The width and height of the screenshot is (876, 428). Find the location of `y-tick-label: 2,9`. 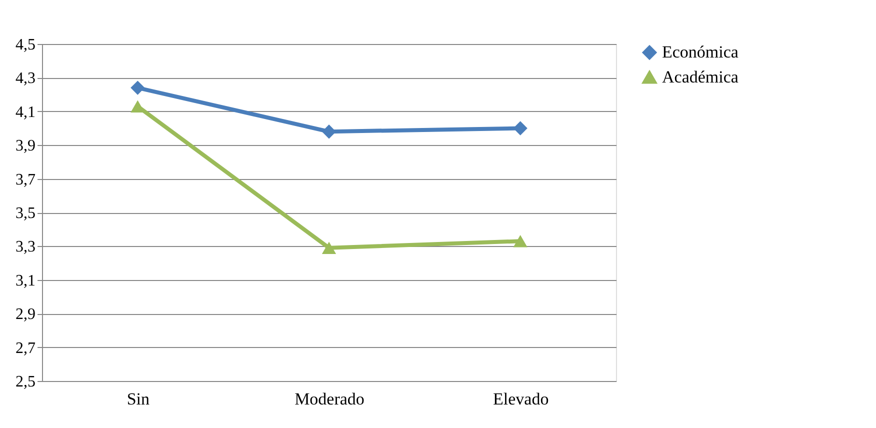

y-tick-label: 2,9 is located at coordinates (26, 315).